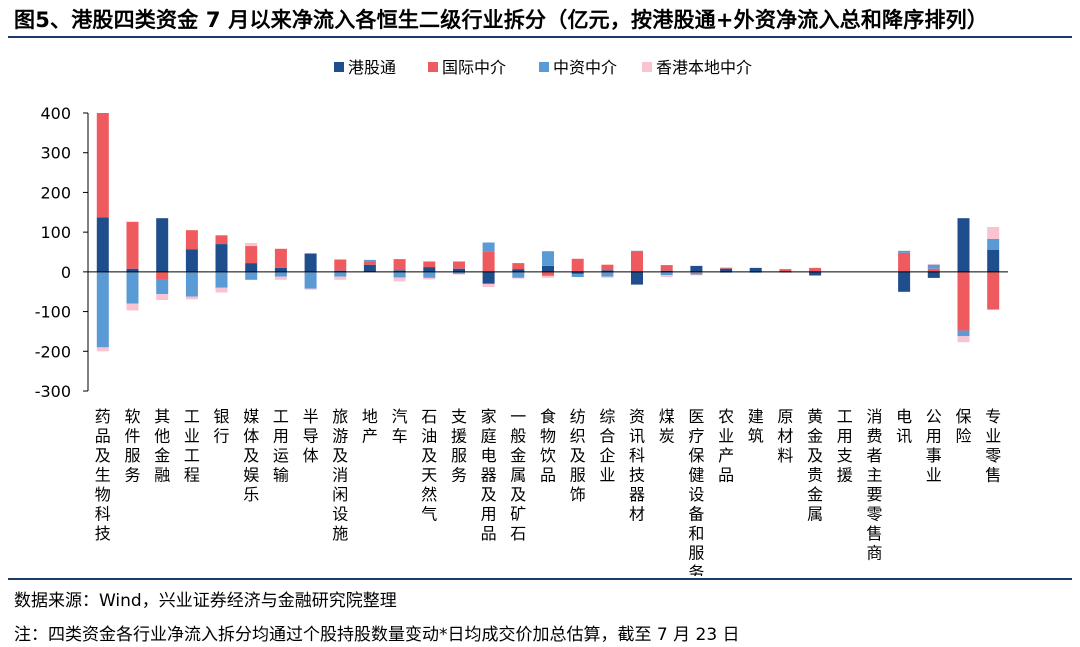  I want to click on legend-label: 中资中介, so click(585, 67).